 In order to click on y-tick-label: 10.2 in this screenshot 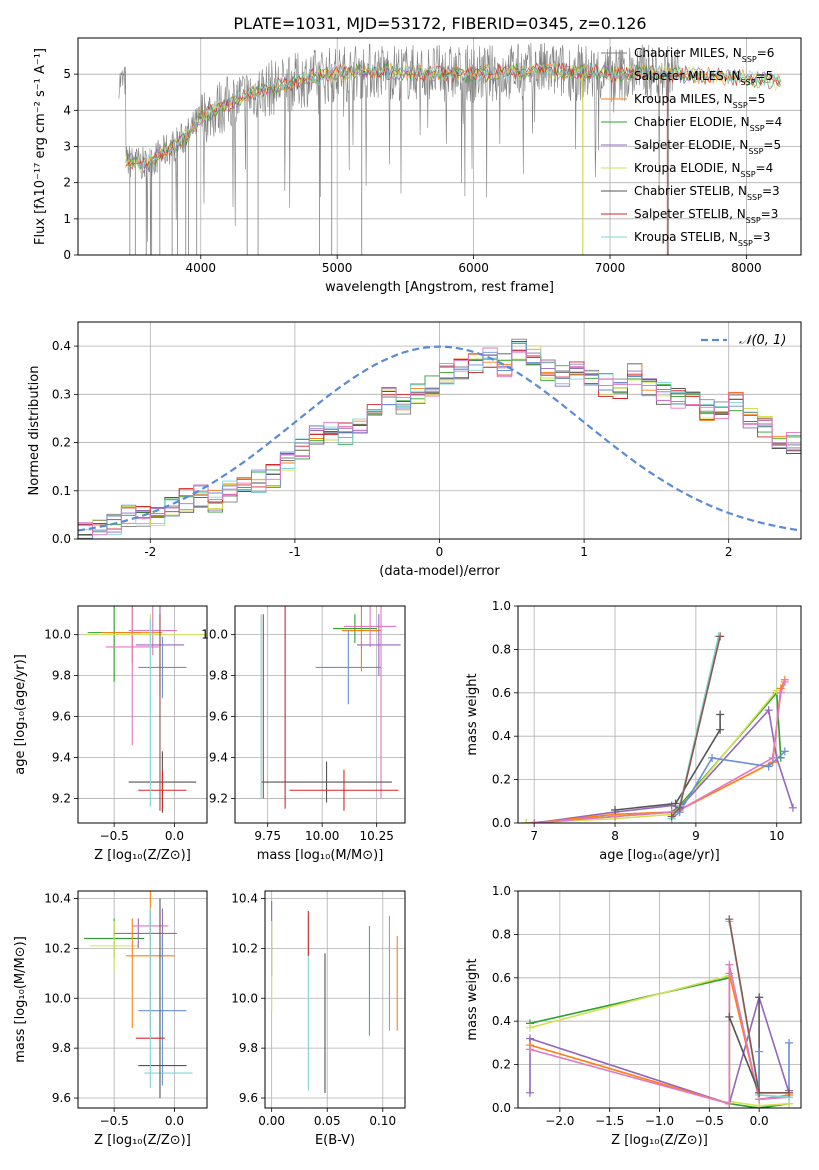, I will do `click(57, 948)`.